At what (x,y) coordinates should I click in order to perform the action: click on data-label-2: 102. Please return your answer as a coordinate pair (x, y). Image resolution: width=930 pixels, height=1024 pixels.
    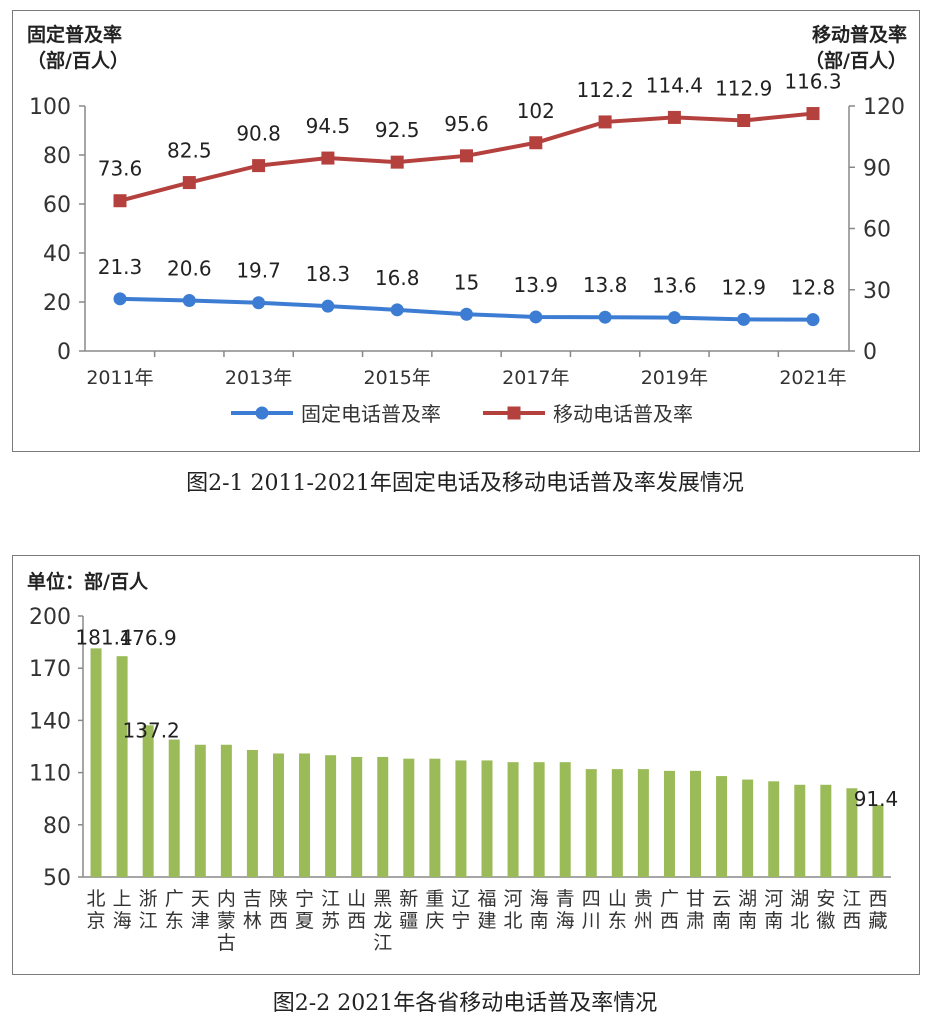
    Looking at the image, I should click on (536, 111).